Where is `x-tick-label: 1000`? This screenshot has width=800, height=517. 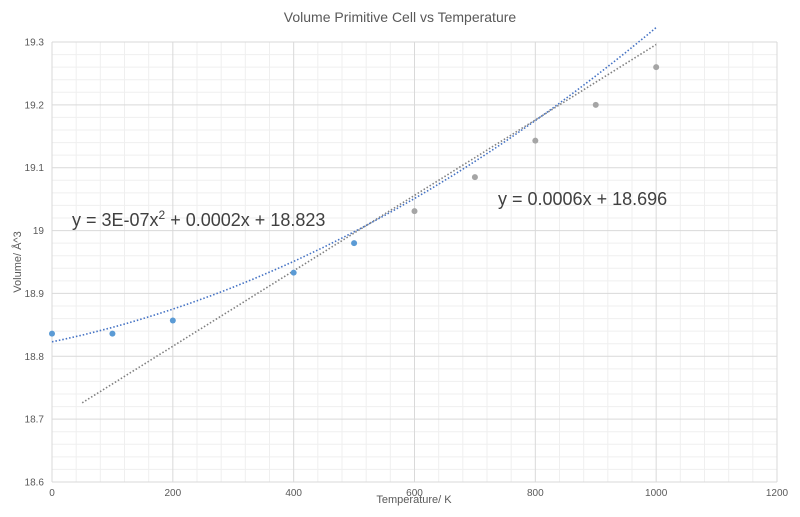
x-tick-label: 1000 is located at coordinates (656, 493).